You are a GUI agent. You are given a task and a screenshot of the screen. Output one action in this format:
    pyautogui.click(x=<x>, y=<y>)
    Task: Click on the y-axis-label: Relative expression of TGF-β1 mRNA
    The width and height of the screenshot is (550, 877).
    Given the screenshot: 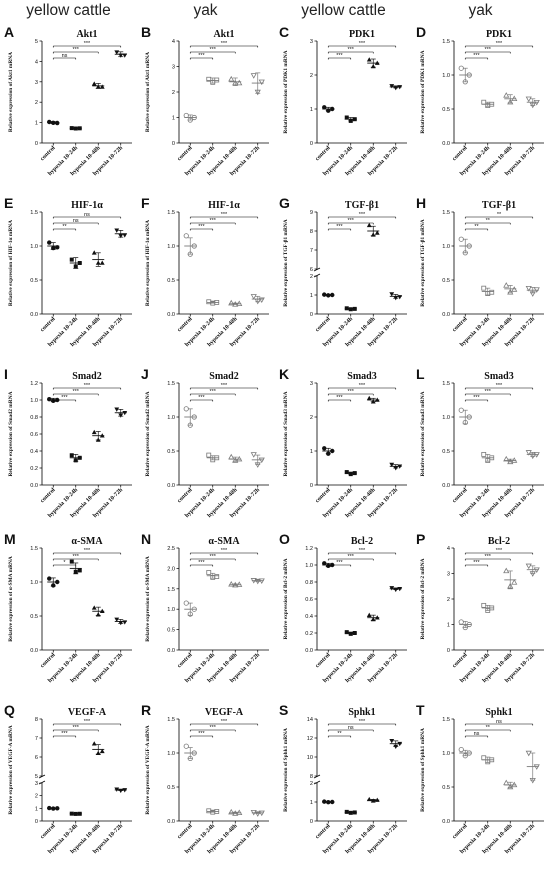 What is the action you would take?
    pyautogui.click(x=286, y=262)
    